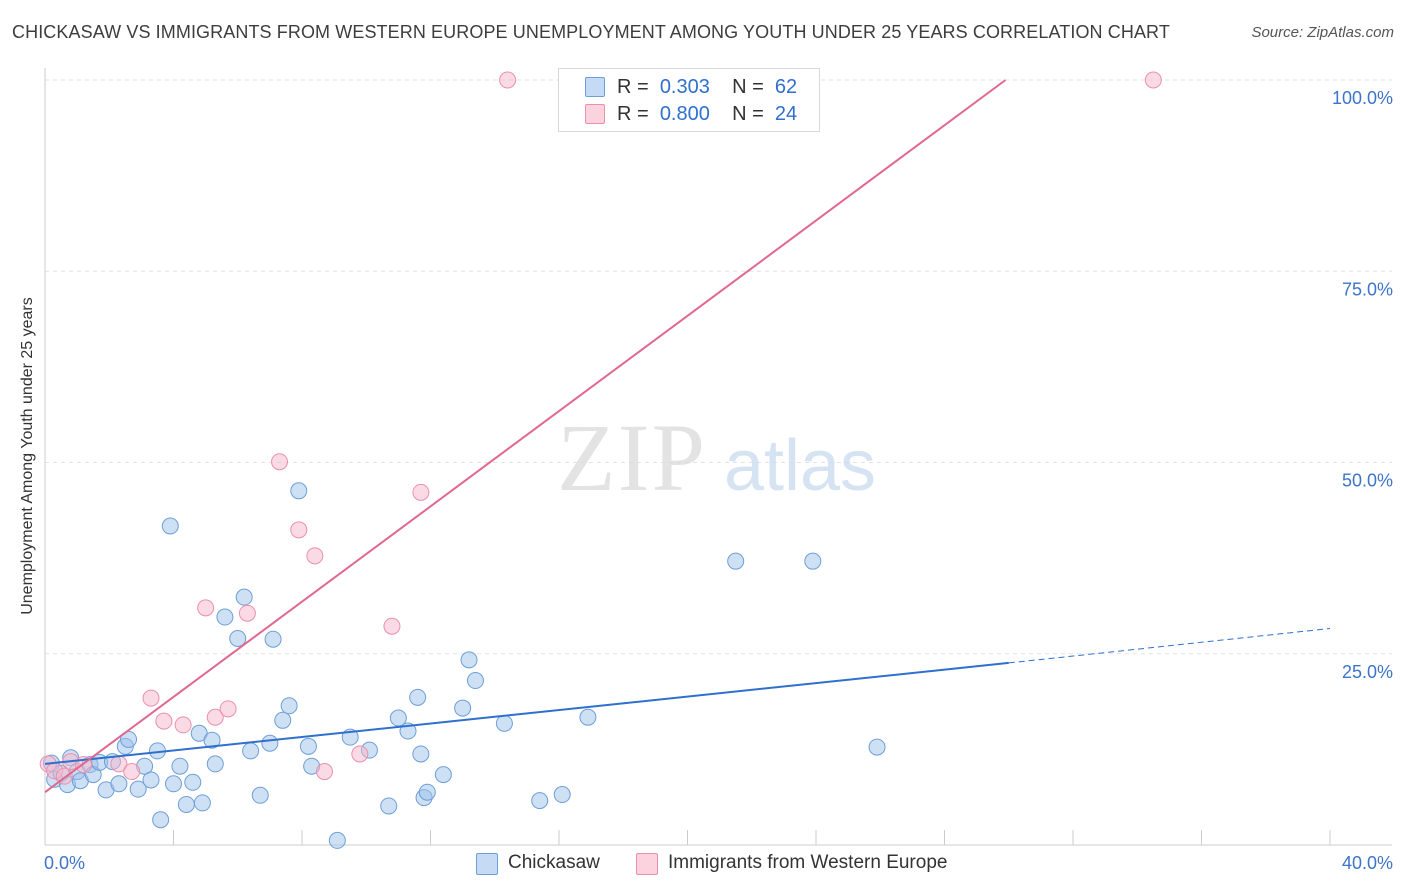 Image resolution: width=1406 pixels, height=892 pixels. What do you see at coordinates (1362, 98) in the screenshot?
I see `y-tick-label-100: 100.0%` at bounding box center [1362, 98].